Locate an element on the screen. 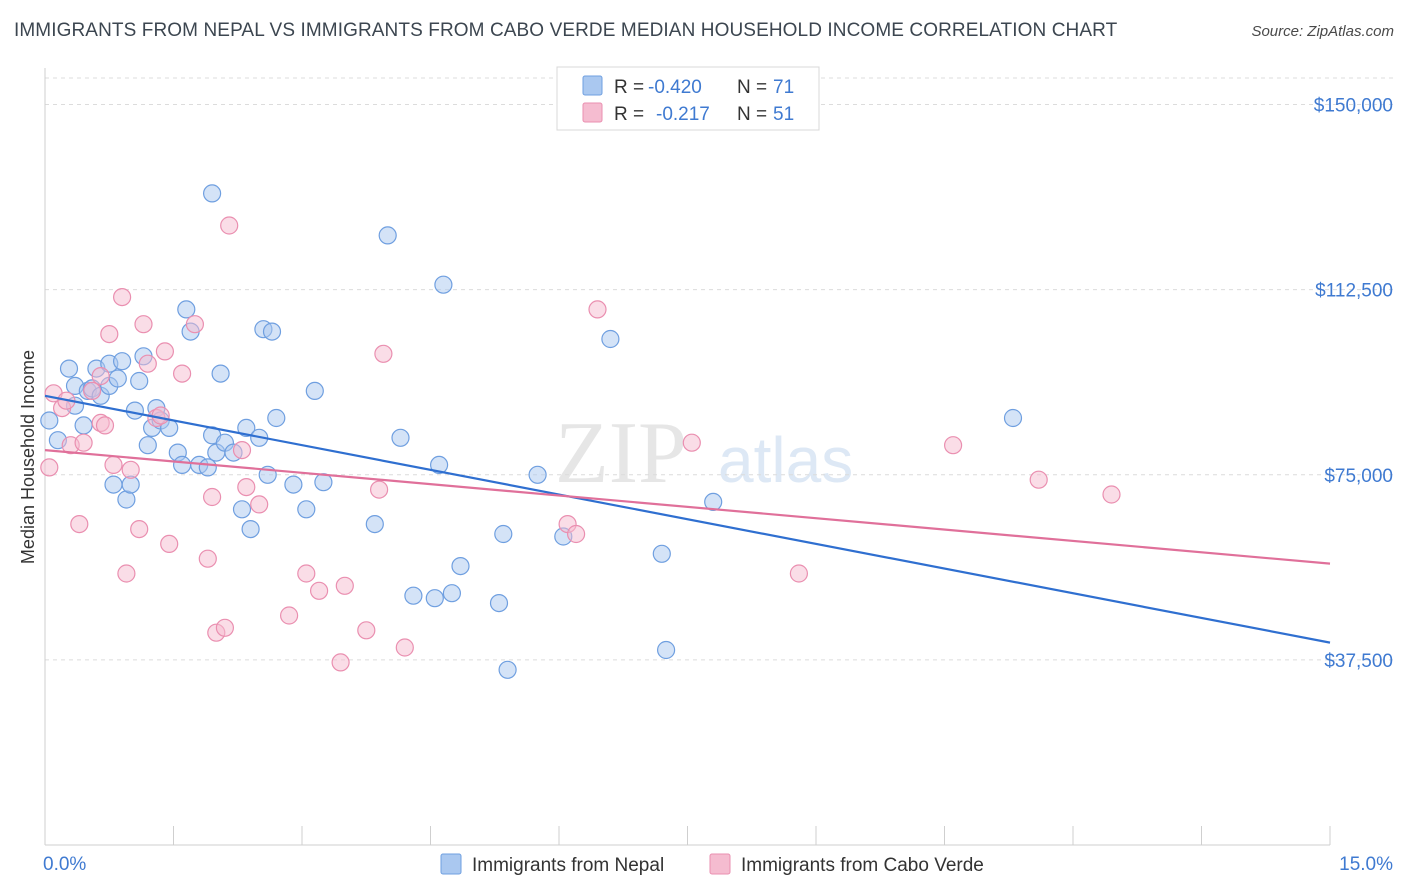 The height and width of the screenshot is (892, 1406). legend-r-value-nepal: -0.420 is located at coordinates (675, 87).